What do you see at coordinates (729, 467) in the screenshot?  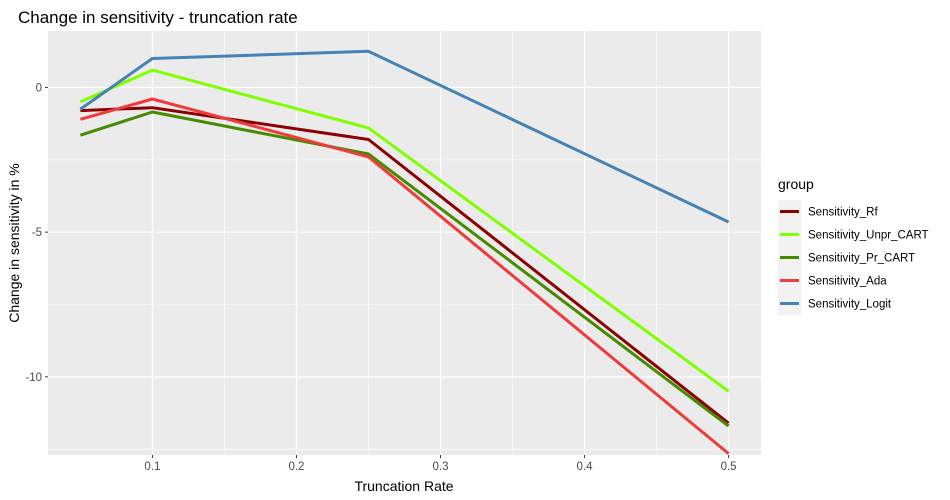 I see `x-tick-label: 0.5` at bounding box center [729, 467].